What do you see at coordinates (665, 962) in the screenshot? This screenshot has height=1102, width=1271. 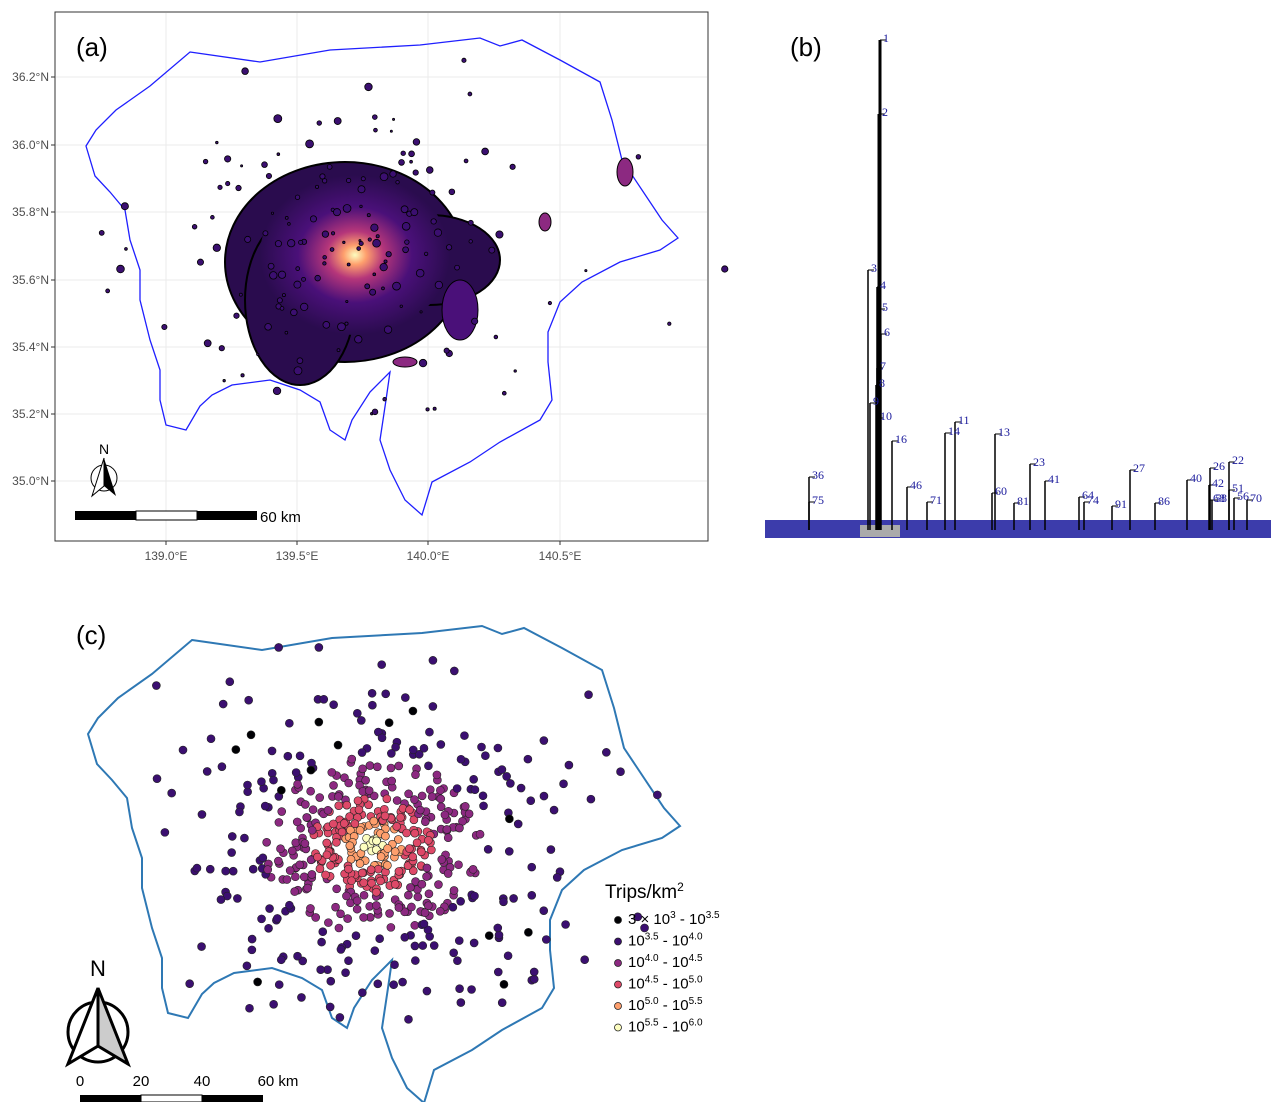 I see `legend-label: 104.0 - 104.5` at bounding box center [665, 962].